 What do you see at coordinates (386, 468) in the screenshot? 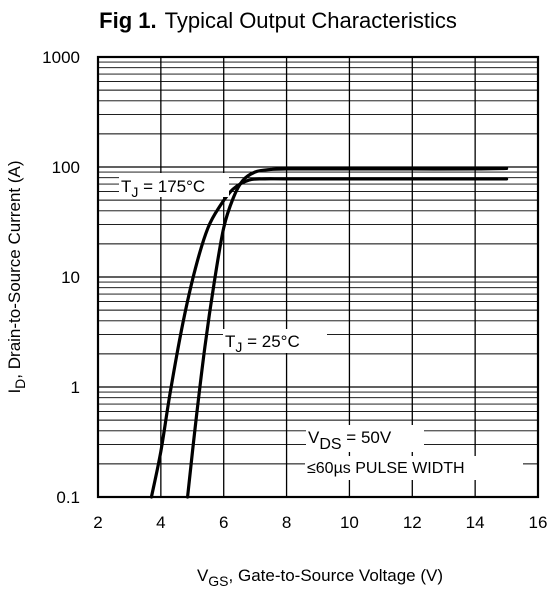
I see `pulse-annotation: ≤60µs PULSE WIDTH` at bounding box center [386, 468].